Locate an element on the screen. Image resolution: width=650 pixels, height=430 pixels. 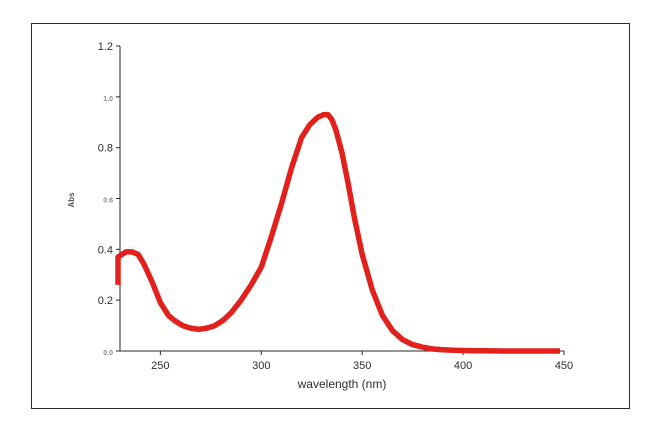
x-tick-label: 250 is located at coordinates (160, 366).